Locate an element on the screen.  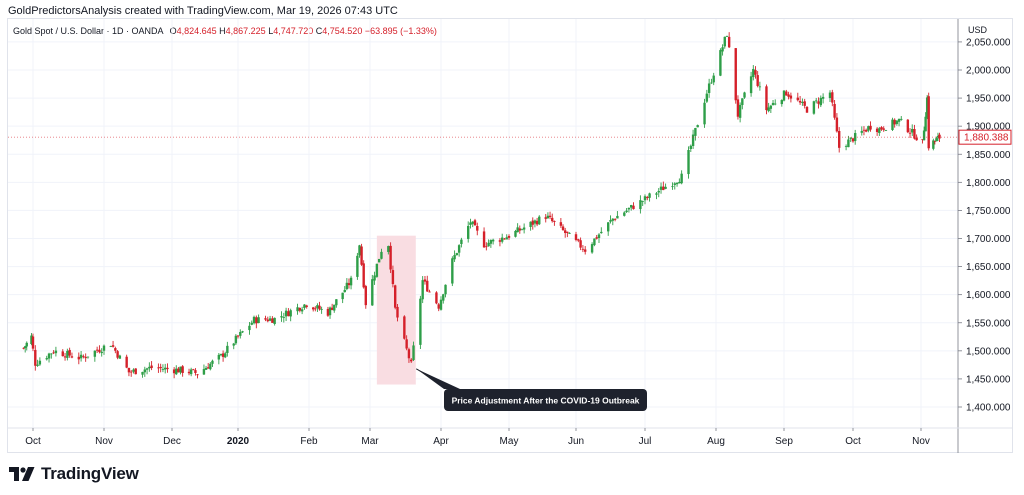
close-value: 4,754.520 is located at coordinates (342, 31).